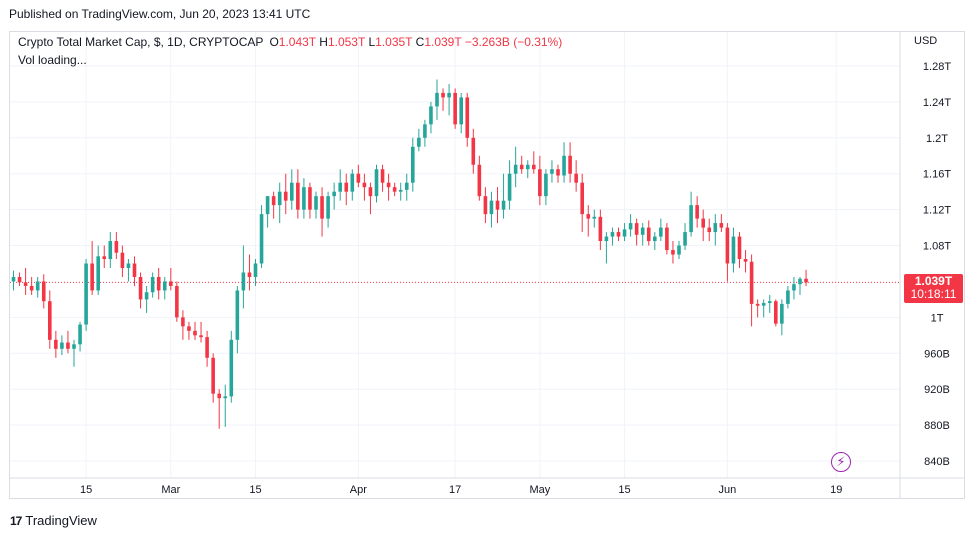 The width and height of the screenshot is (980, 538). What do you see at coordinates (513, 42) in the screenshot?
I see `change-value: −3.263B (−0.31%)` at bounding box center [513, 42].